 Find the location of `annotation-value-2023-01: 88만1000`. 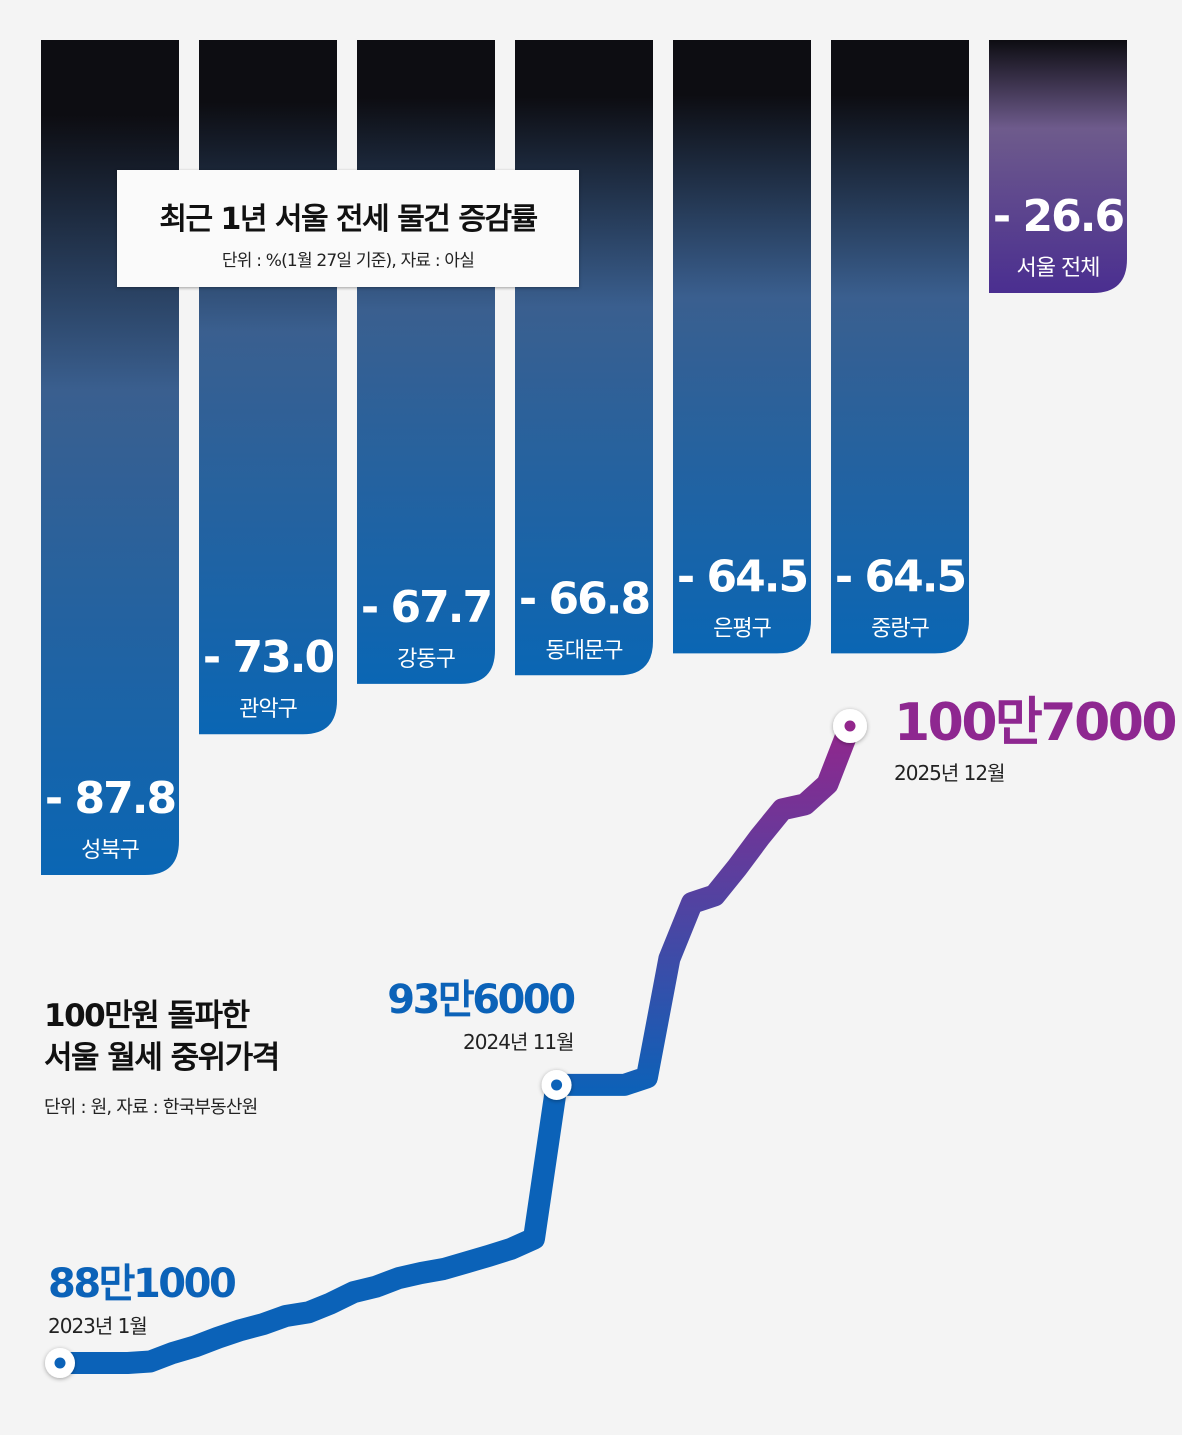

annotation-value-2023-01: 88만1000 is located at coordinates (141, 1284).